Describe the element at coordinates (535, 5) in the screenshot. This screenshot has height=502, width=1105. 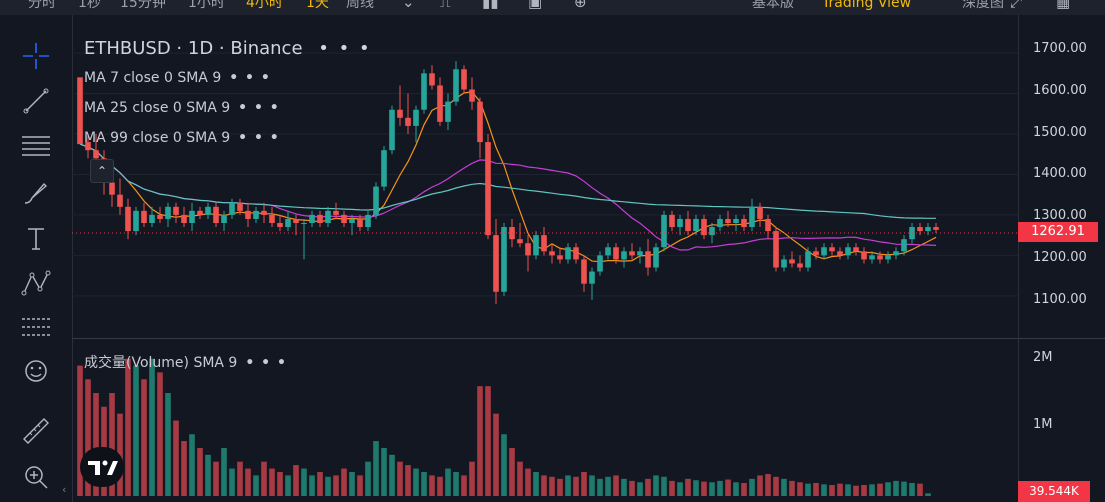
I see `screenshot-icon: ▣` at that location.